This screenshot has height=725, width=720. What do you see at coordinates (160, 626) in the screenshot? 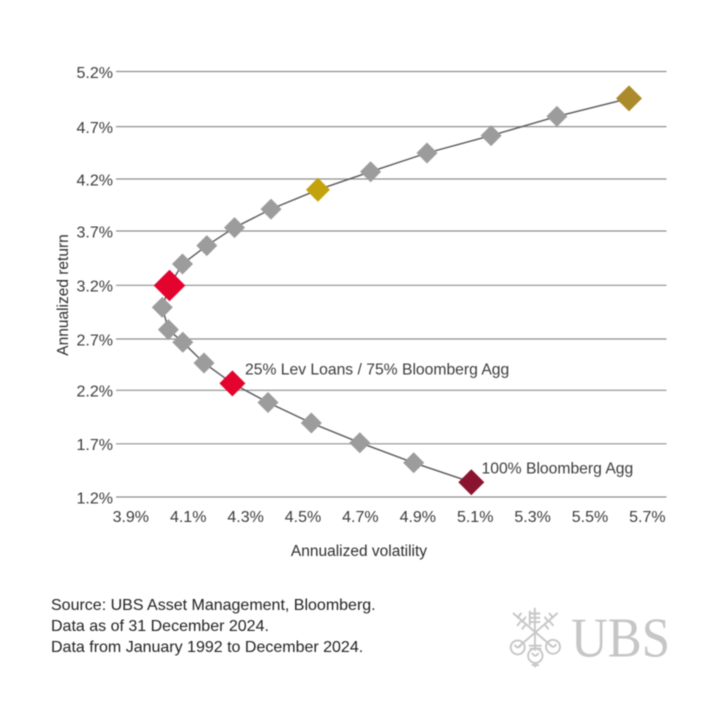
I see `svg-text: Data as of 31 December 2024.` at bounding box center [160, 626].